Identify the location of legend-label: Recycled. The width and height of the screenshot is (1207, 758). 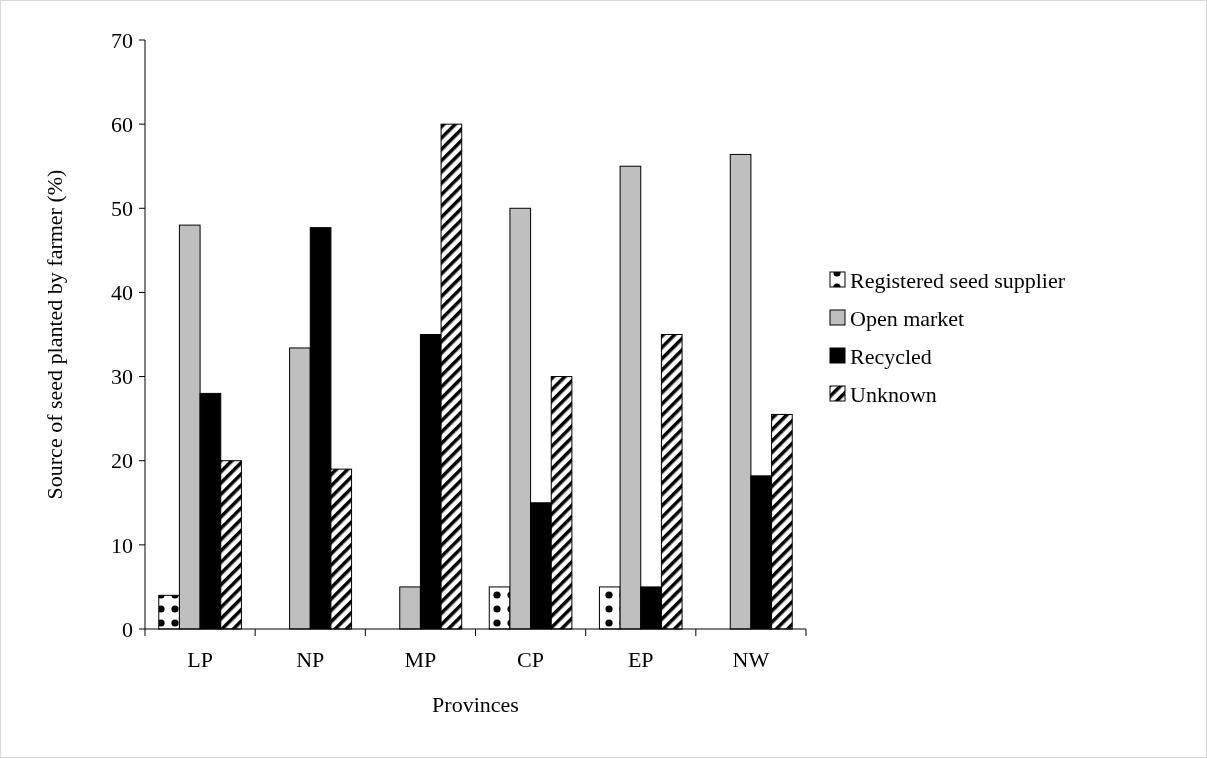
(891, 356).